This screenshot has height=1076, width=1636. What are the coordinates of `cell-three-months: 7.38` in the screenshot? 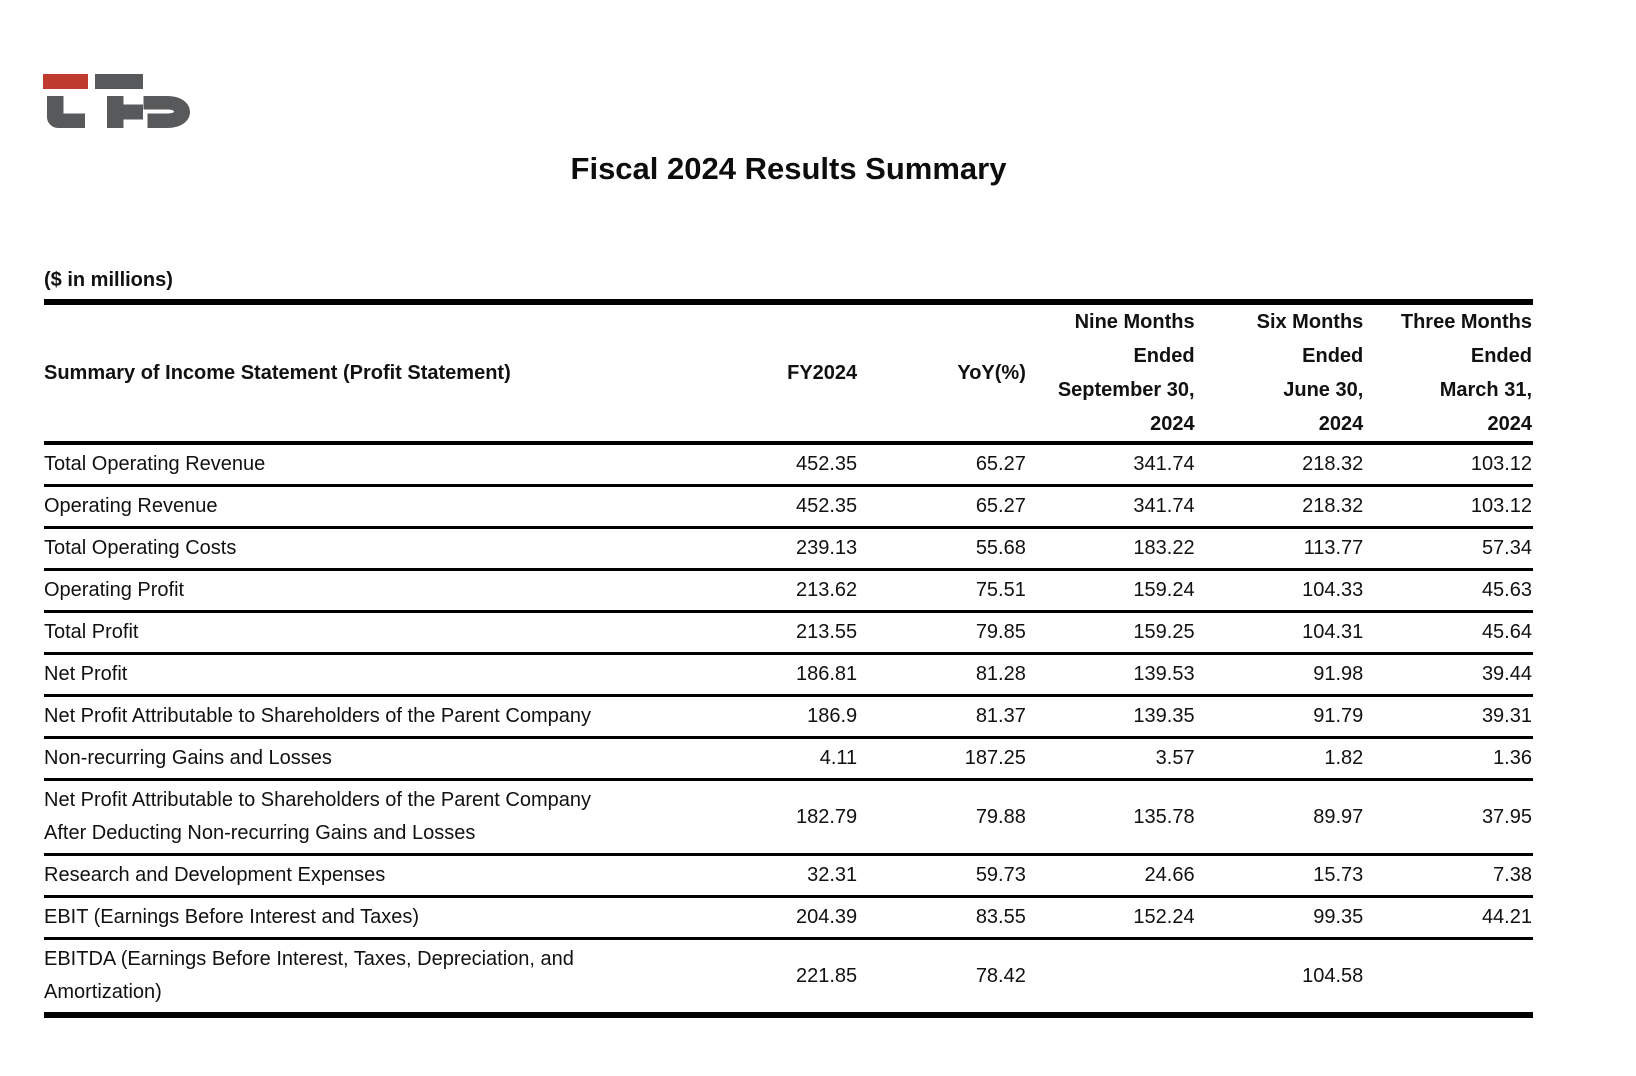 It's located at (1448, 875).